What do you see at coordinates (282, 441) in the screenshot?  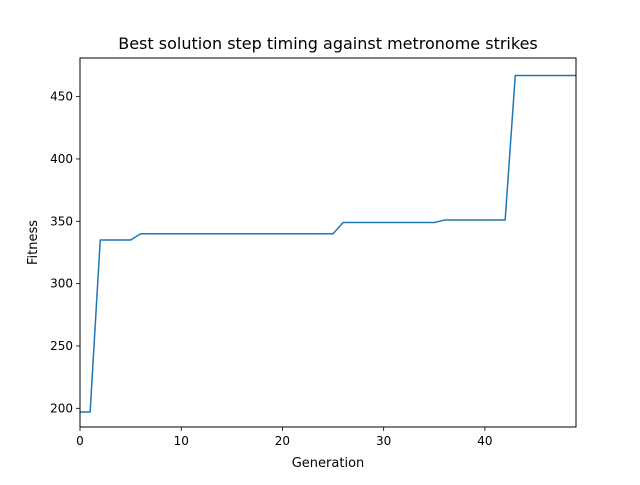 I see `x-tick-label: 20` at bounding box center [282, 441].